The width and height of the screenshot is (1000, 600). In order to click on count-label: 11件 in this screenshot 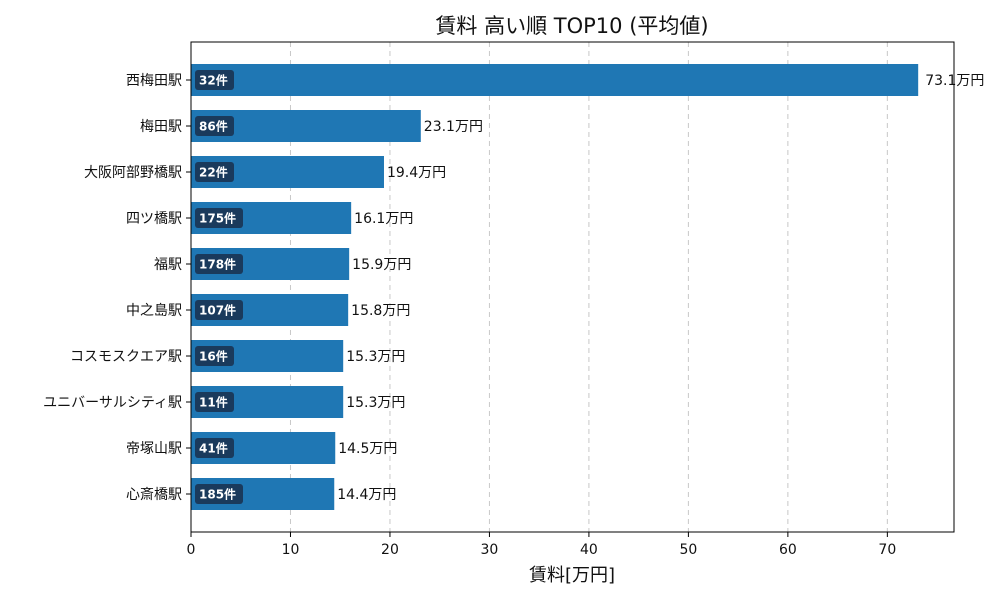, I will do `click(213, 402)`.